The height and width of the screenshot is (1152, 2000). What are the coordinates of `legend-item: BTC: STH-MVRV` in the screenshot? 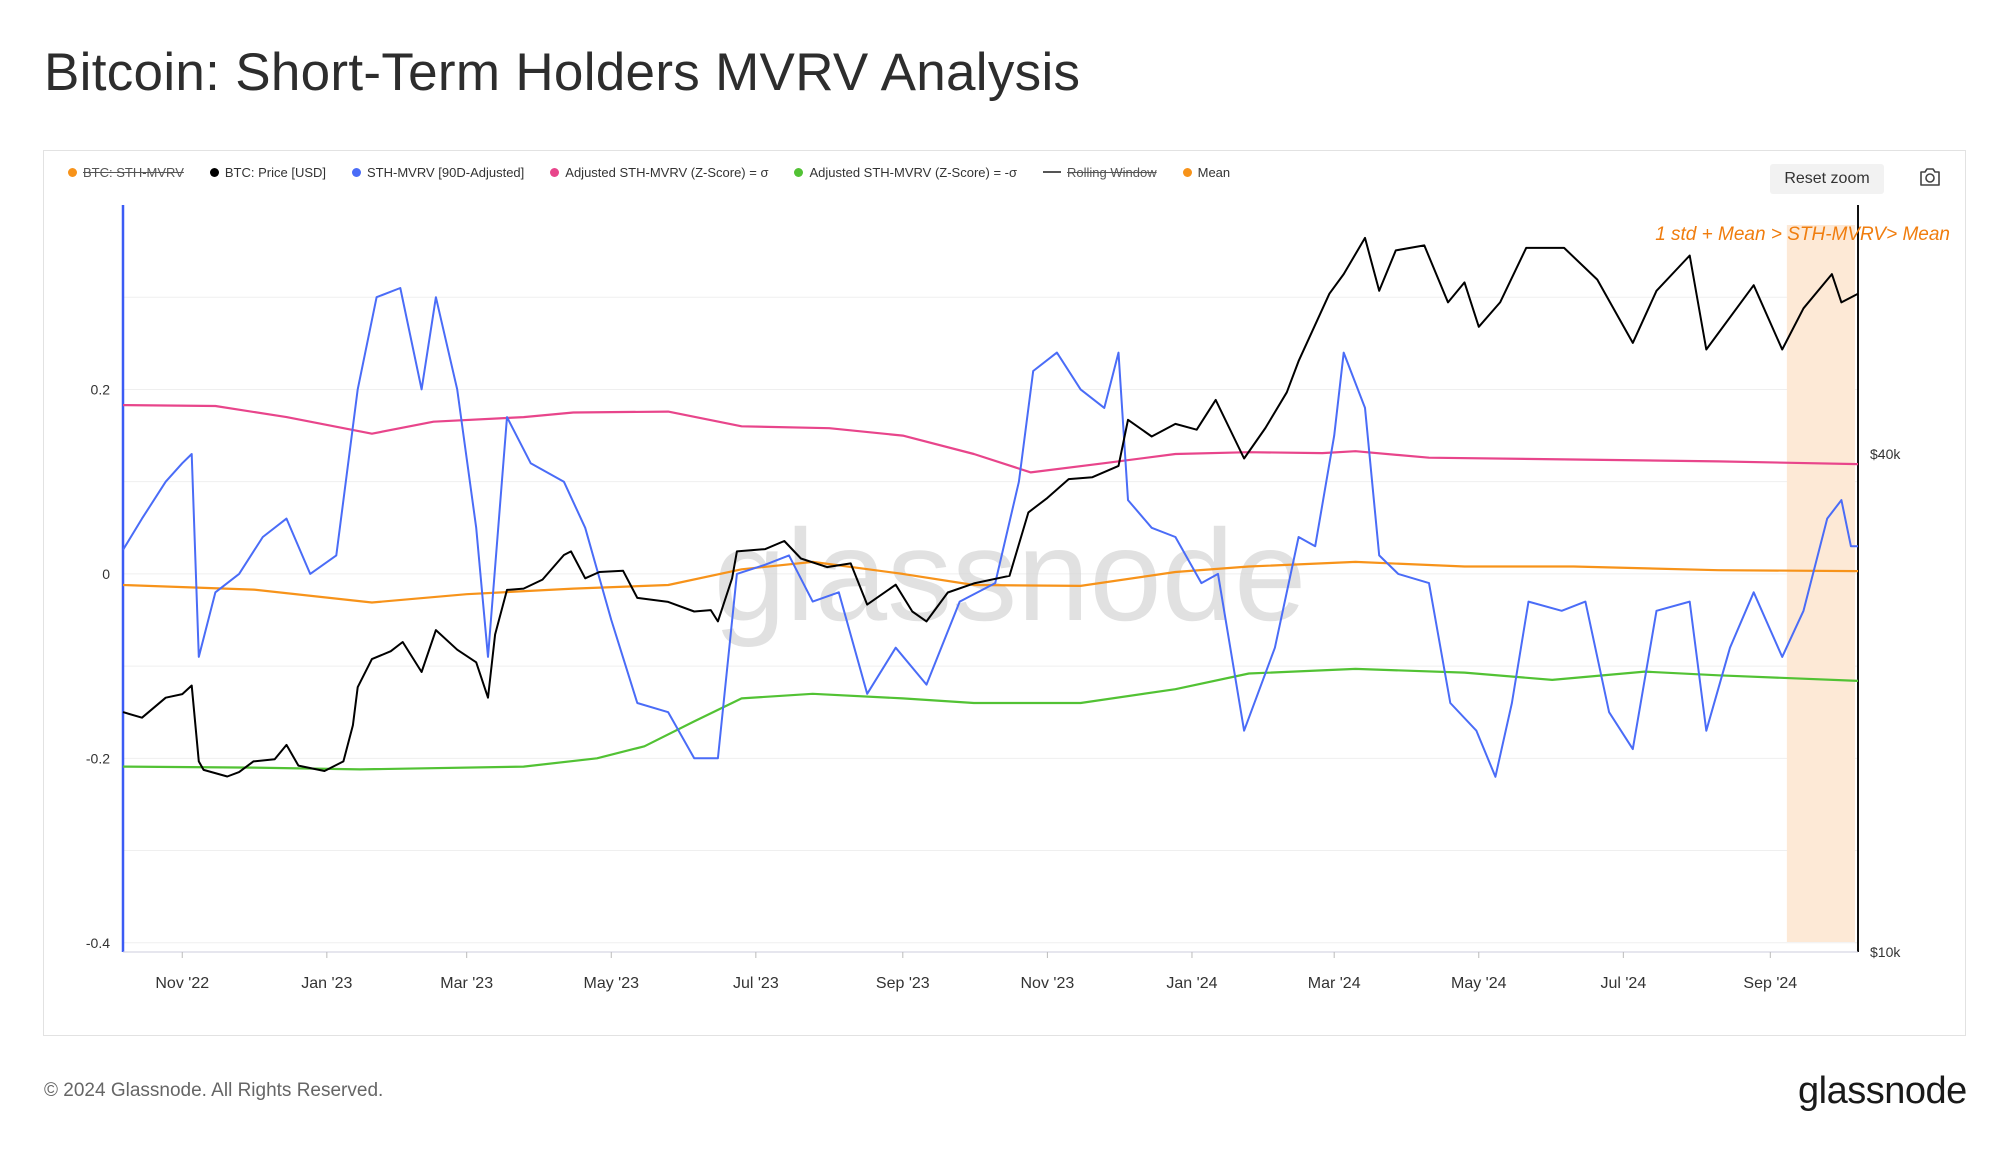 It's located at (126, 172).